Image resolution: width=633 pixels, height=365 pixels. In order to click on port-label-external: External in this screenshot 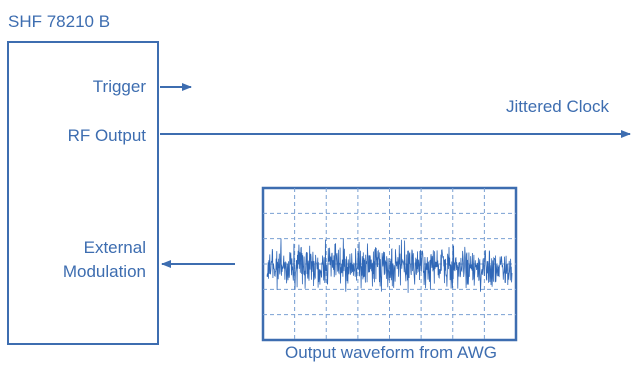, I will do `click(115, 247)`.